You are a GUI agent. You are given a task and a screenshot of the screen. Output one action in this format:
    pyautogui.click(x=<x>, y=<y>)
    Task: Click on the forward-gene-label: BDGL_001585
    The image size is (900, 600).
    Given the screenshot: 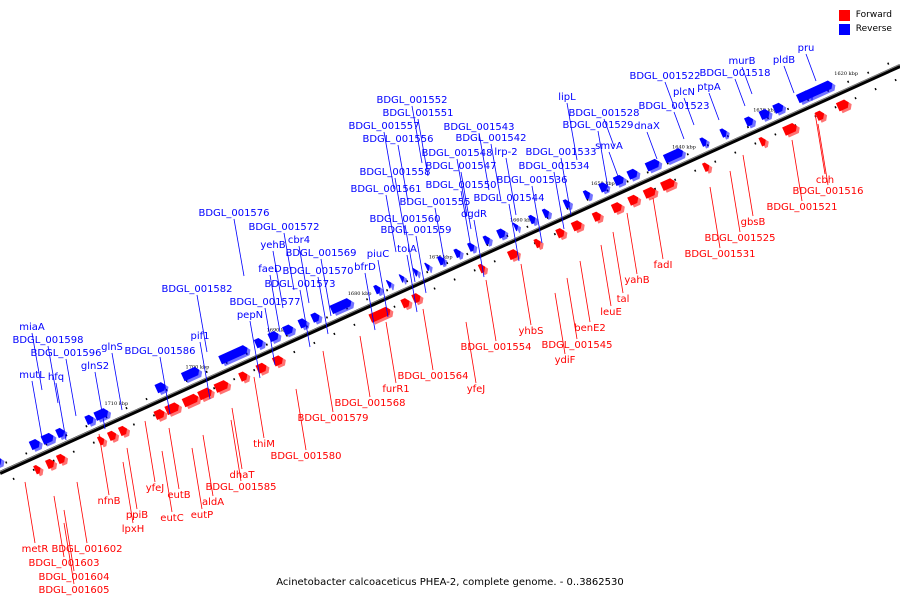 What is the action you would take?
    pyautogui.click(x=240, y=487)
    